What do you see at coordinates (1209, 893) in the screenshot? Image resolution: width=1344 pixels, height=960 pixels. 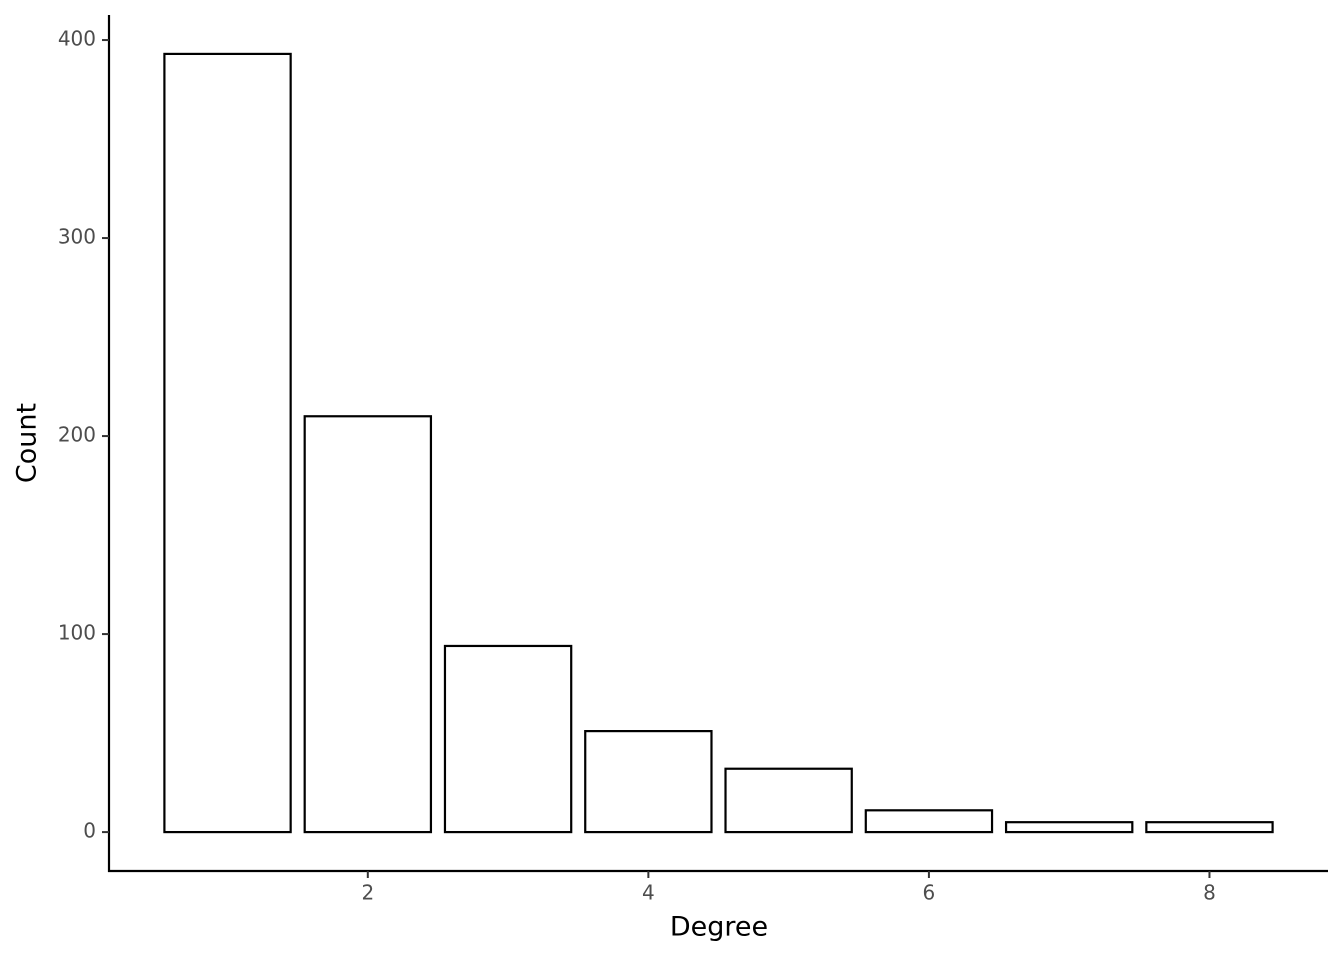 I see `x-tick-label: 8` at bounding box center [1209, 893].